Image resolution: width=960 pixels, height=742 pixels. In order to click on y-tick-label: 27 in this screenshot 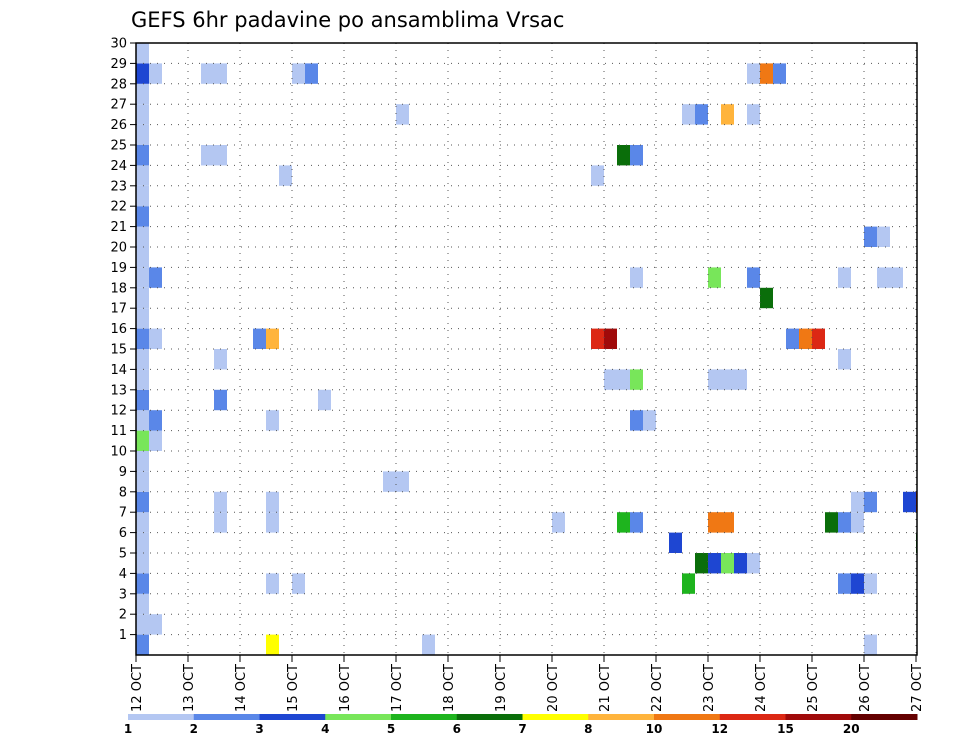, I will do `click(118, 105)`.